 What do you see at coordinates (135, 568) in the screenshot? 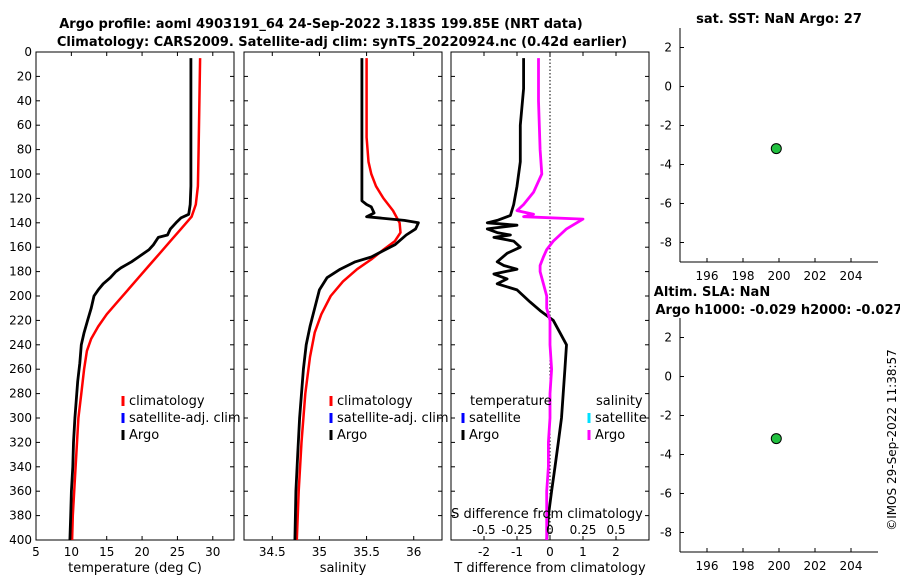
I see `temperature-xlabel: temperature (deg C)` at bounding box center [135, 568].